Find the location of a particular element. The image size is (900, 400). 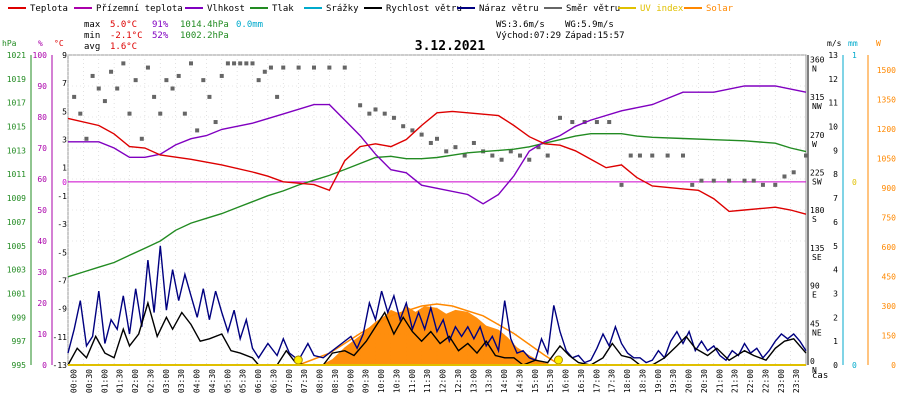

tick-x: 17:00 is located at coordinates (596, 381).